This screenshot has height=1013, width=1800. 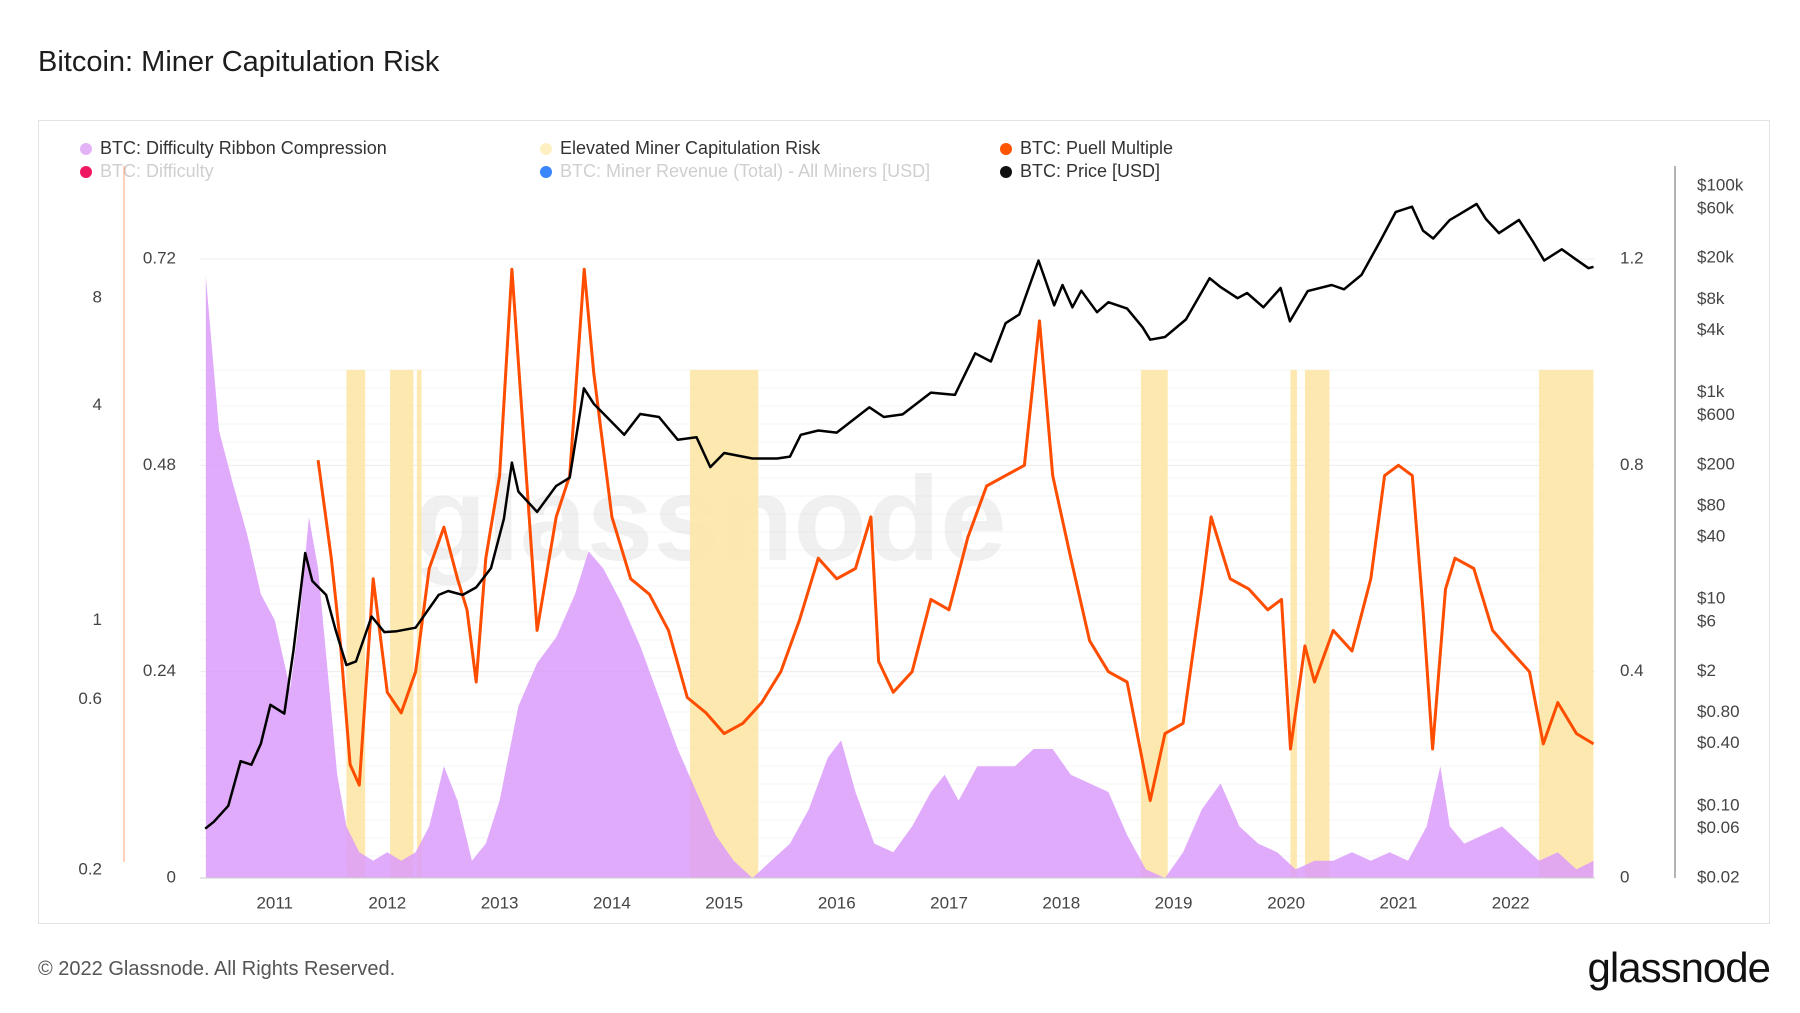 What do you see at coordinates (1090, 171) in the screenshot?
I see `legend-label: BTC: Price [USD]` at bounding box center [1090, 171].